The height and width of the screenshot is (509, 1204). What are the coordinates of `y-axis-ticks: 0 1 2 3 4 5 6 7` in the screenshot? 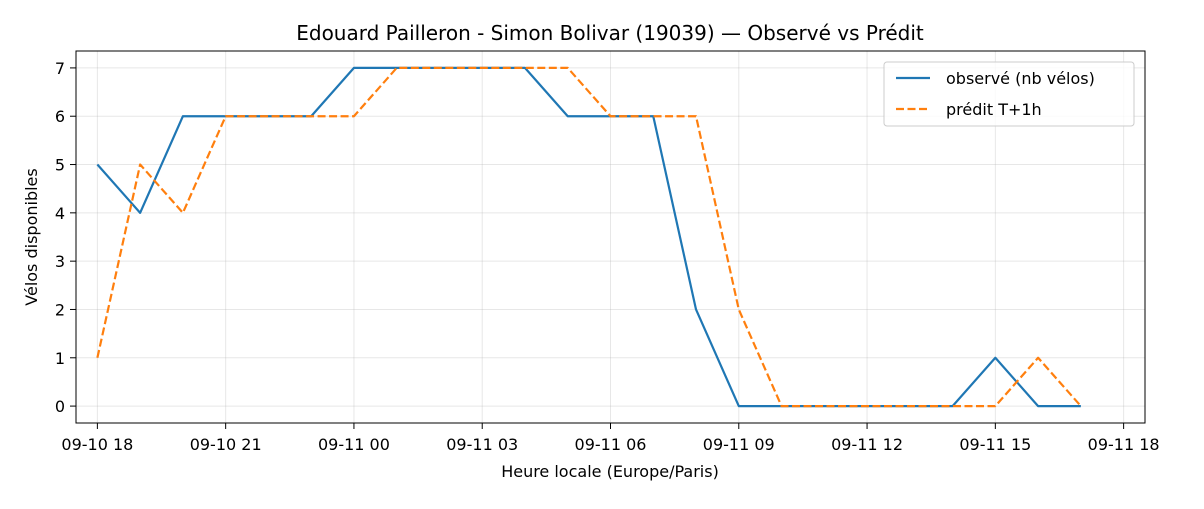 It's located at (65, 237).